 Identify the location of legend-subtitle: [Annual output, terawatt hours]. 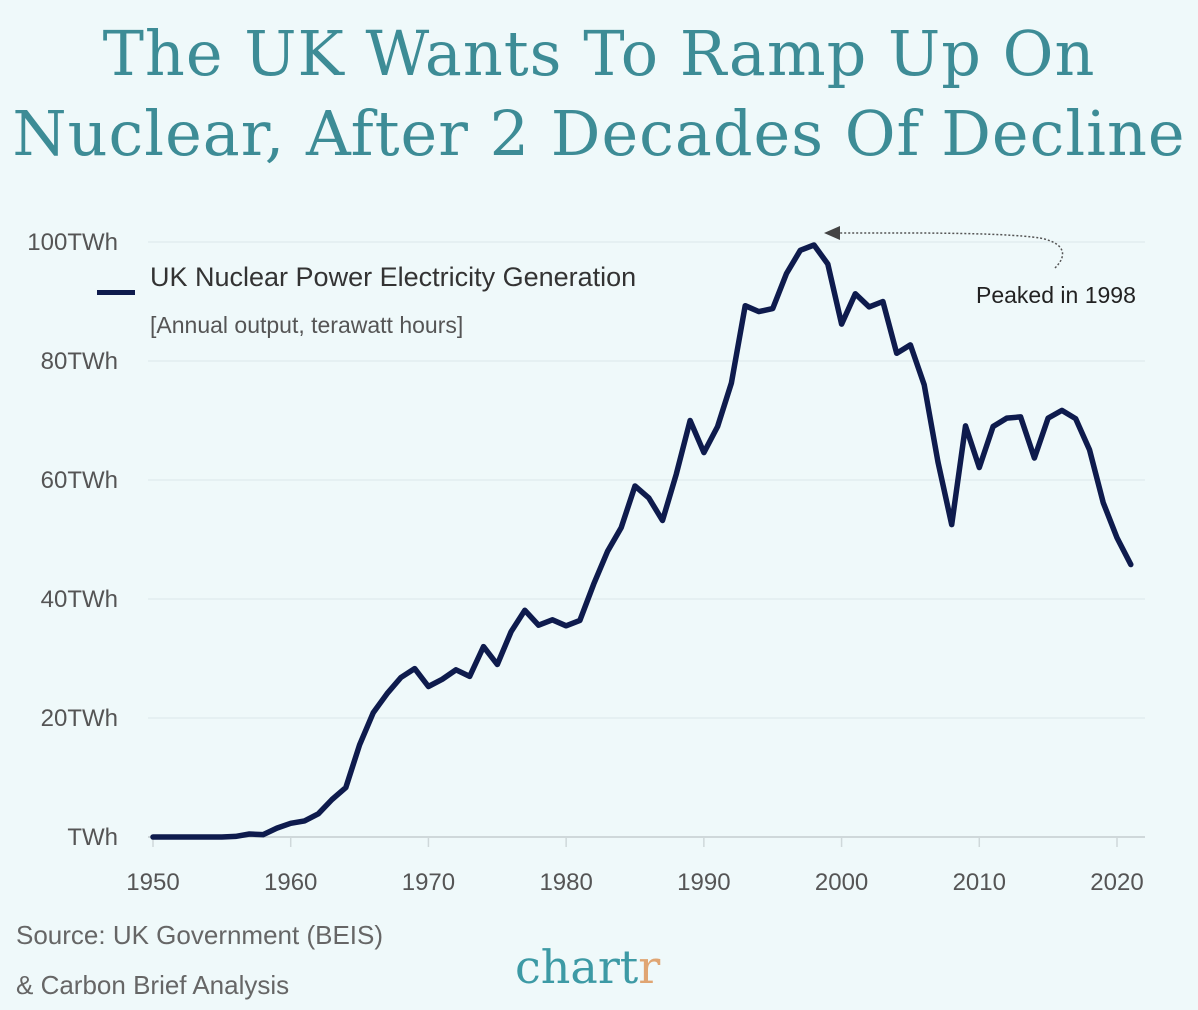
(307, 325).